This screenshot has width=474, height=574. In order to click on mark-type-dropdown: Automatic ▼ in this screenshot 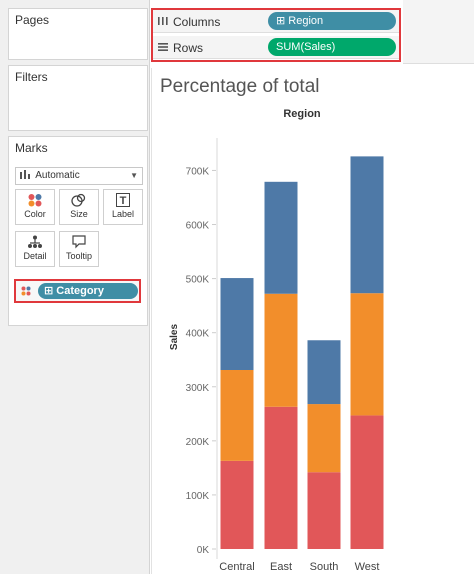, I will do `click(79, 176)`.